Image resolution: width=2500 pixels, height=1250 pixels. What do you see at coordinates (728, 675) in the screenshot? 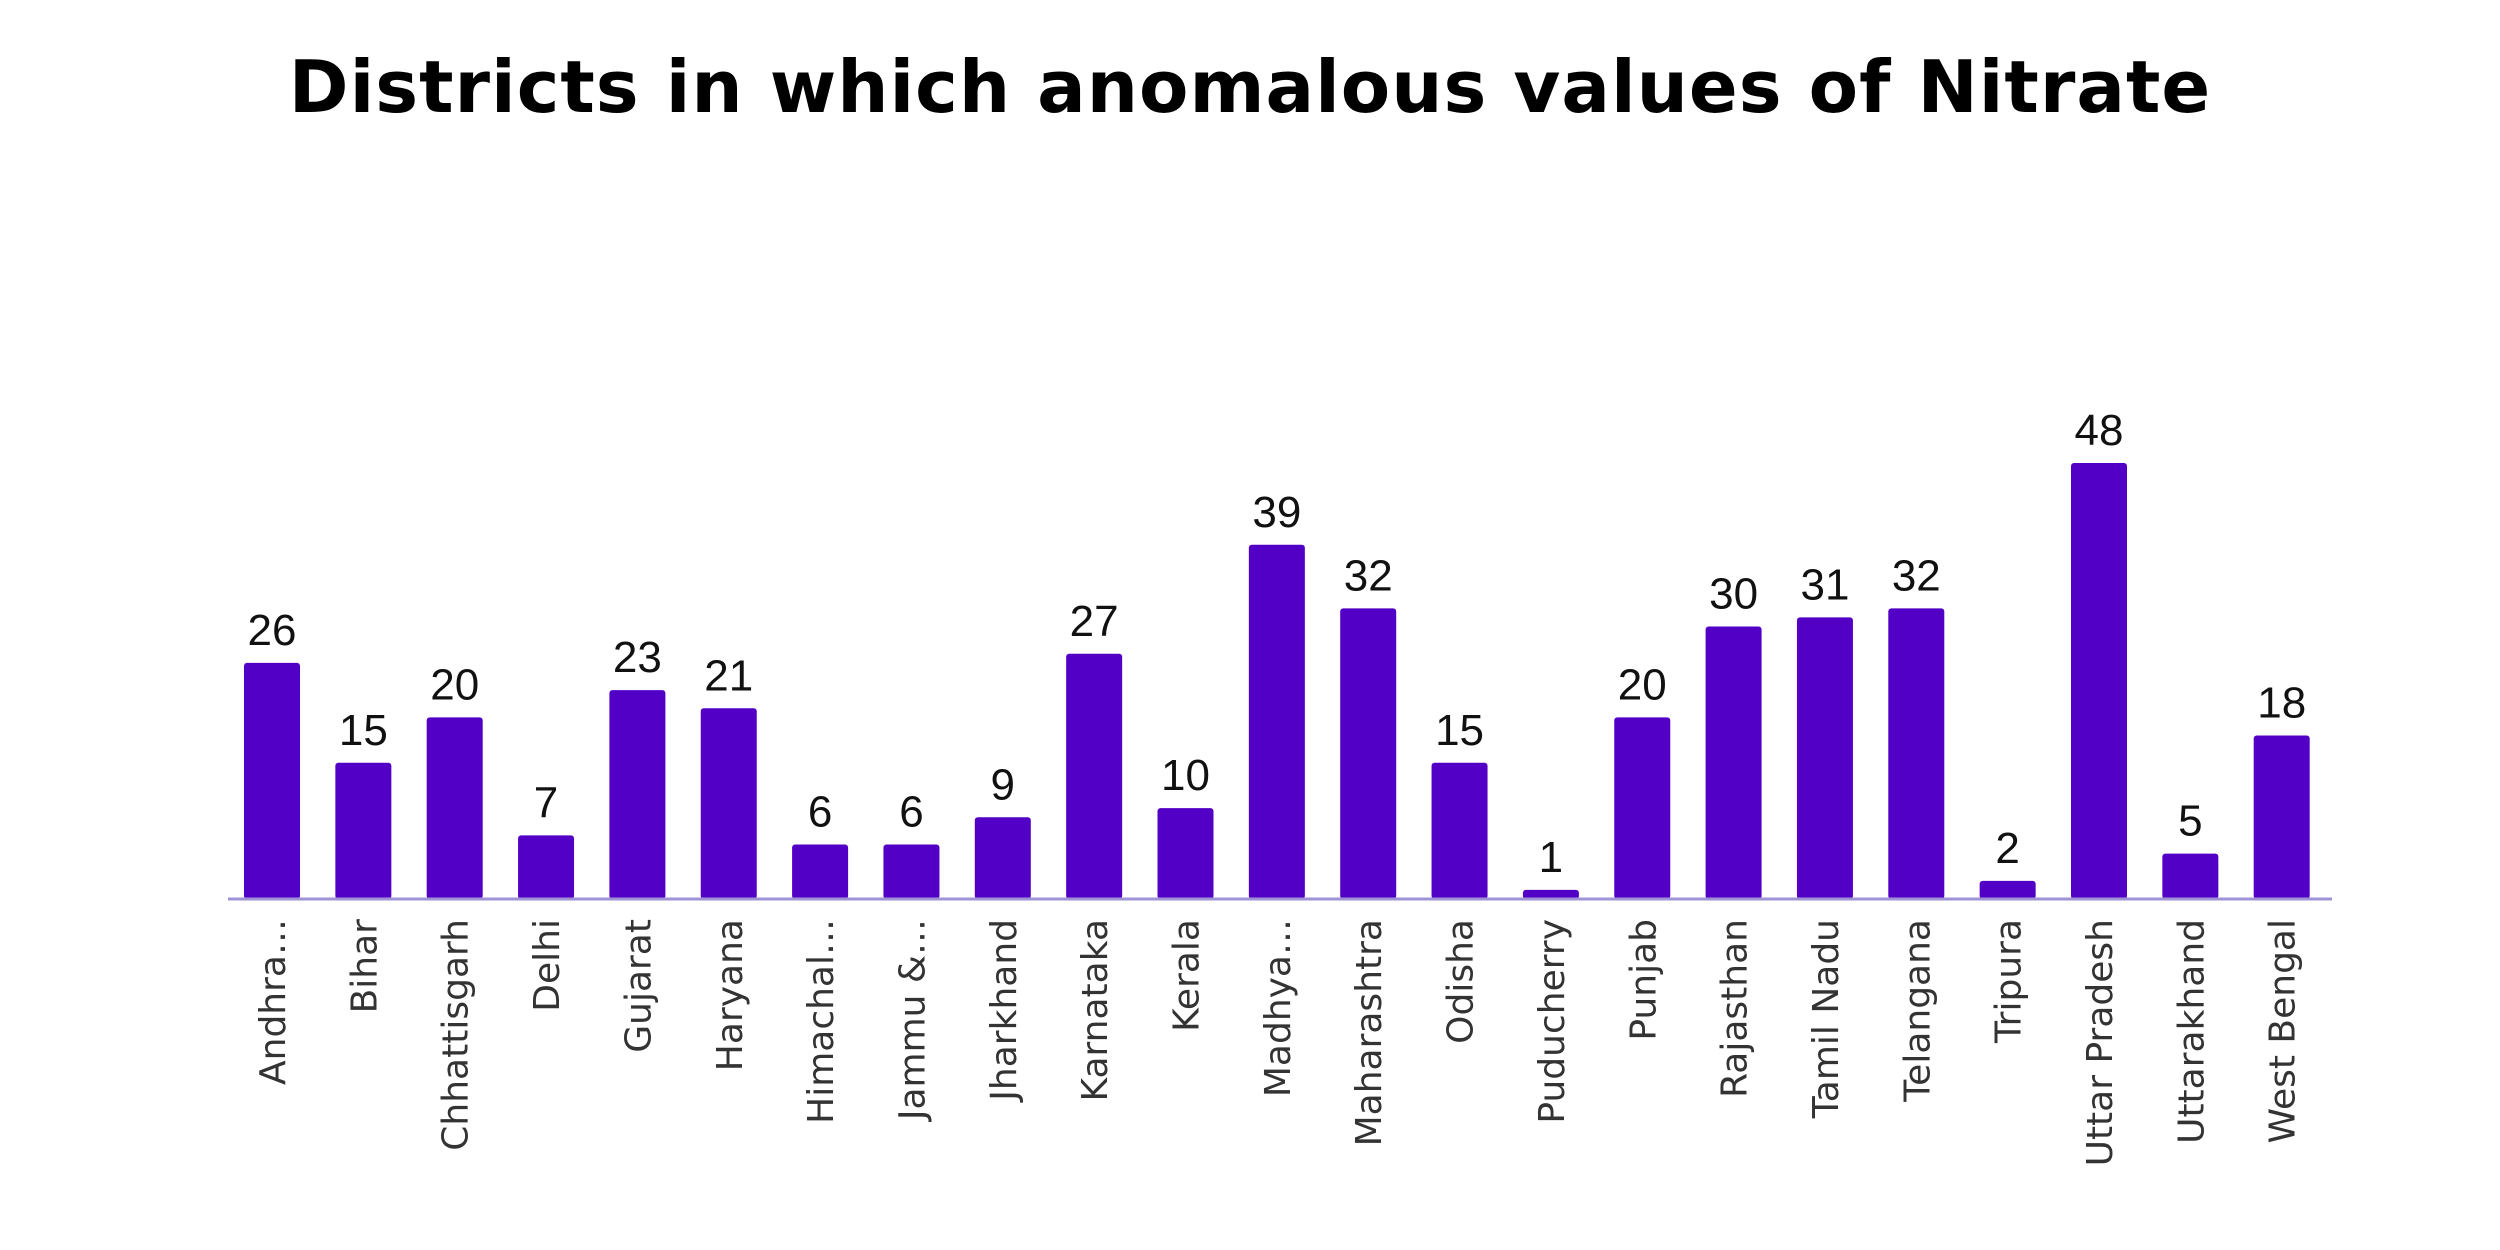
I see `data-label: 21` at bounding box center [728, 675].